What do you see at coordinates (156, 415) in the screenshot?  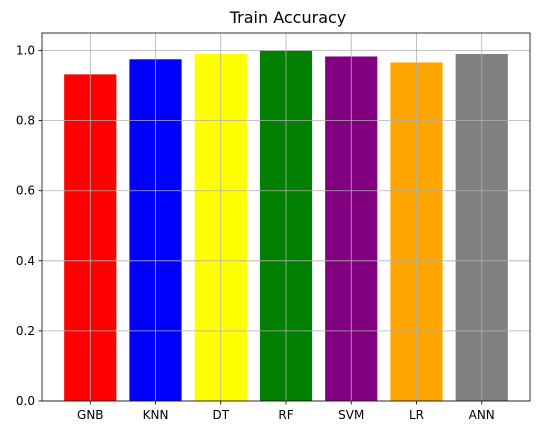 I see `x-tick-label-knn: KNN` at bounding box center [156, 415].